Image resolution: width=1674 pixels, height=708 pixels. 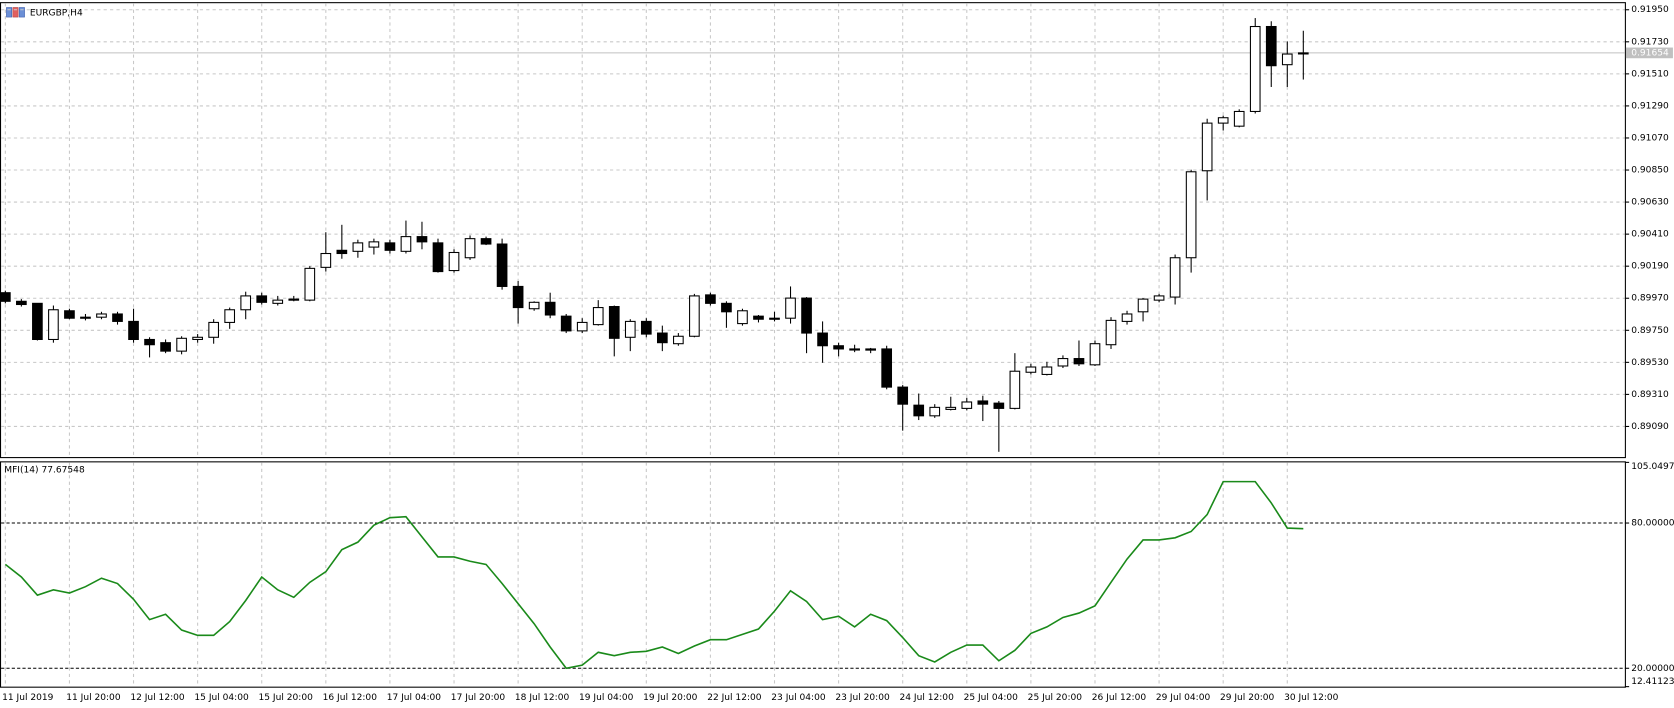 I want to click on x-tick-label: 17 Jul 04:00, so click(x=414, y=698).